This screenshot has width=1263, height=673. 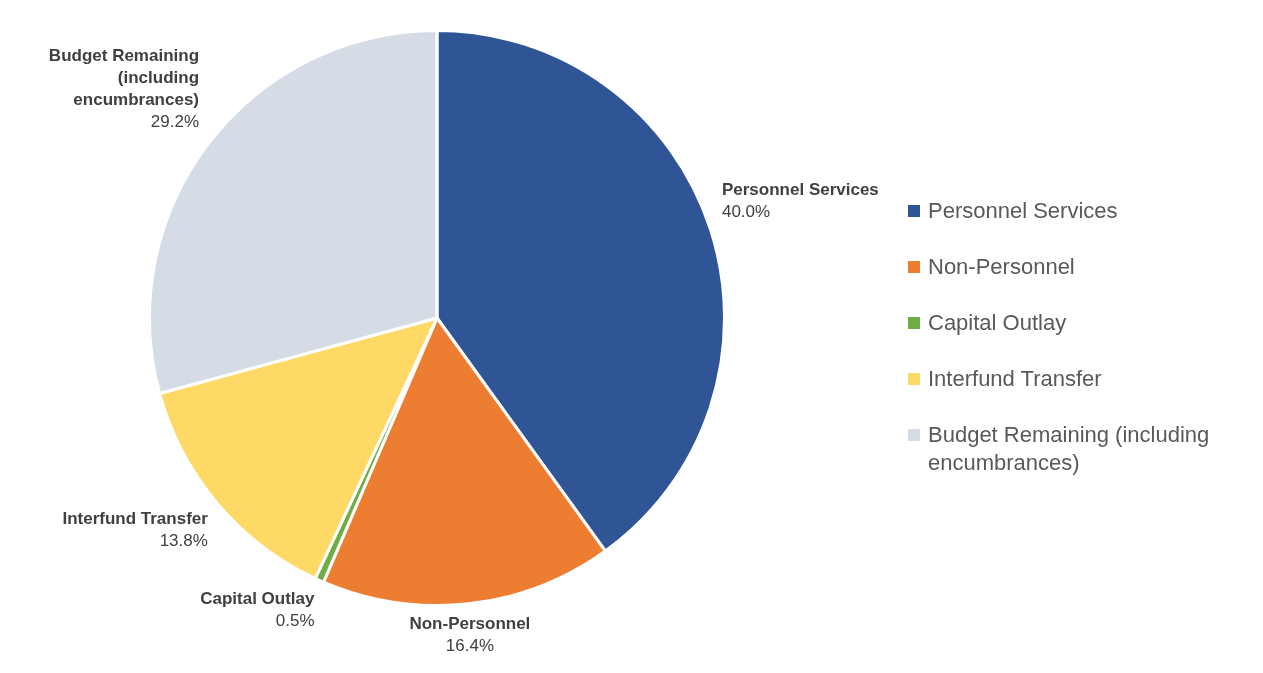 I want to click on data-label: 40.0%, so click(x=746, y=211).